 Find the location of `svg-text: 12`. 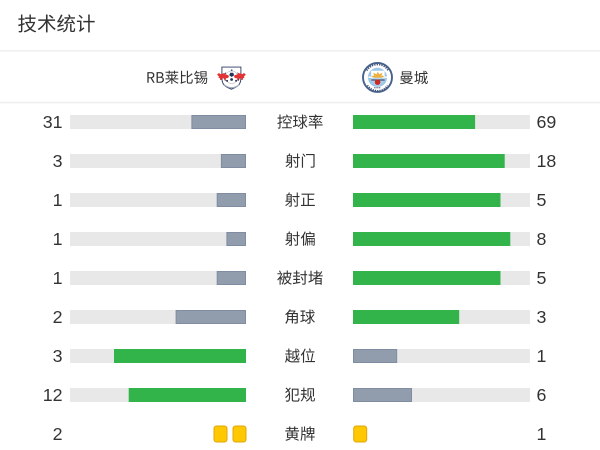

svg-text: 12 is located at coordinates (53, 395).